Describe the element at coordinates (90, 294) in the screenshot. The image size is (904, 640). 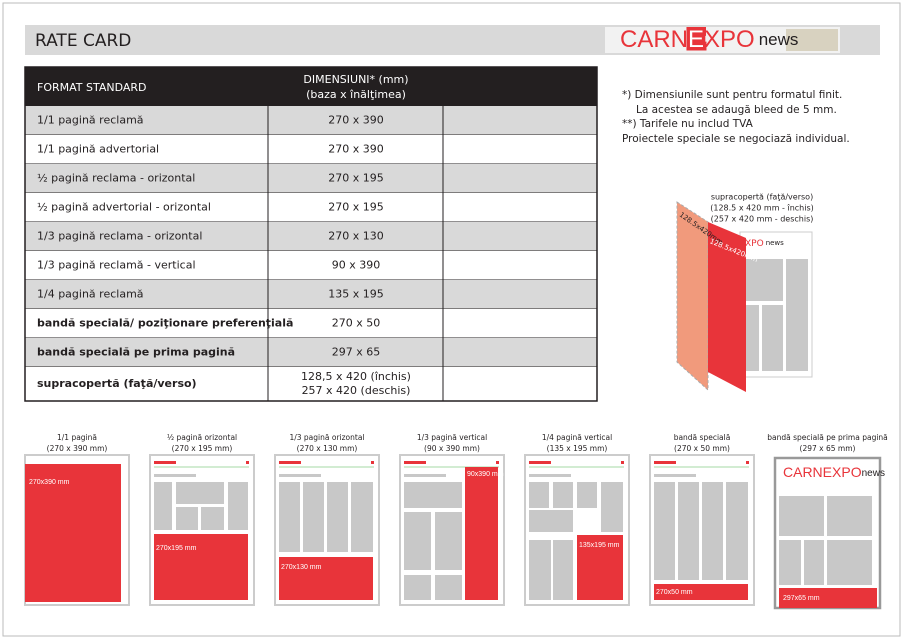
I see `format-cell: 1/4 pagină reclamă` at that location.